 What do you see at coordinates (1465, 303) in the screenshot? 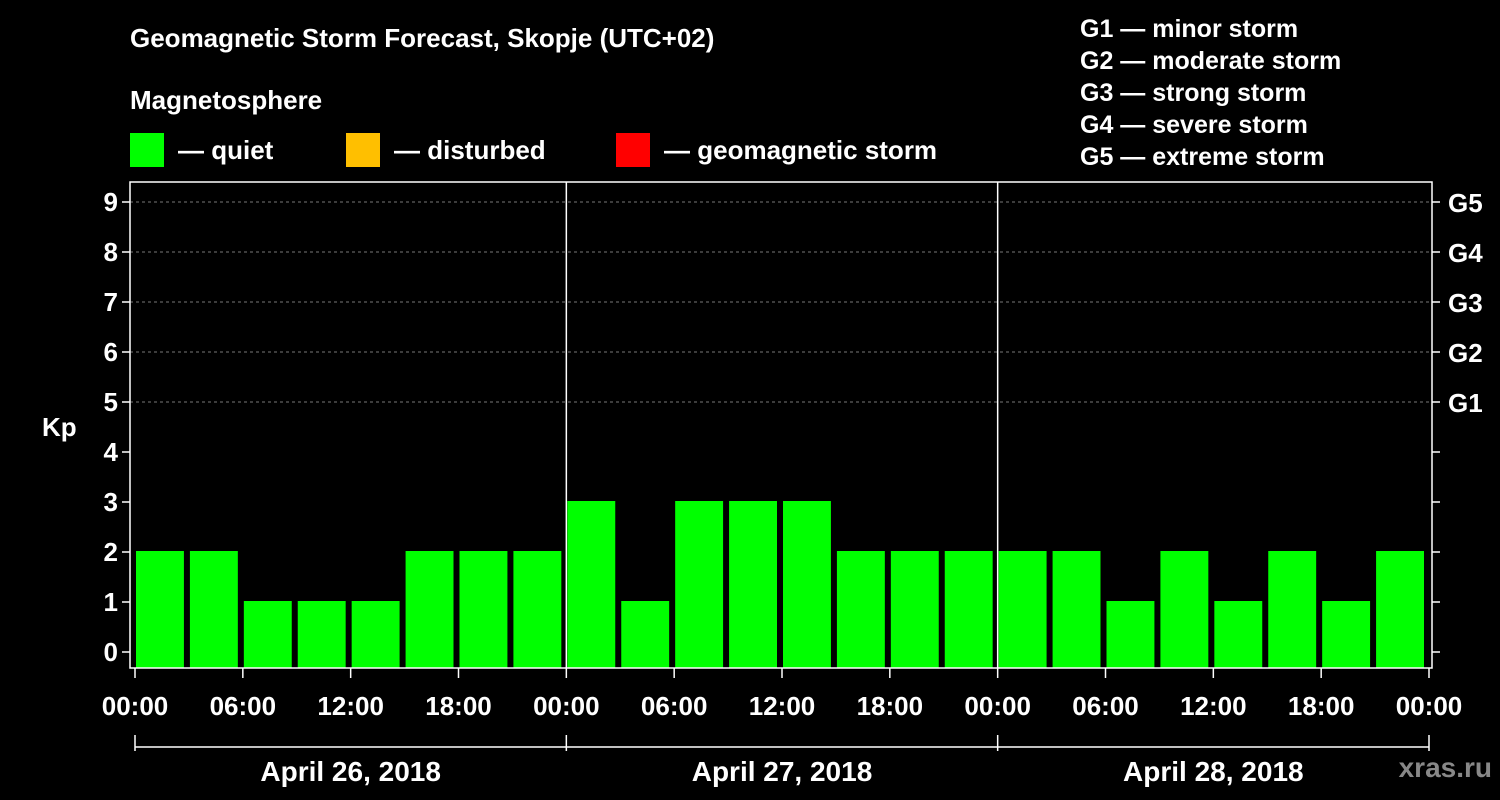
I see `right-label-g3: G3` at bounding box center [1465, 303].